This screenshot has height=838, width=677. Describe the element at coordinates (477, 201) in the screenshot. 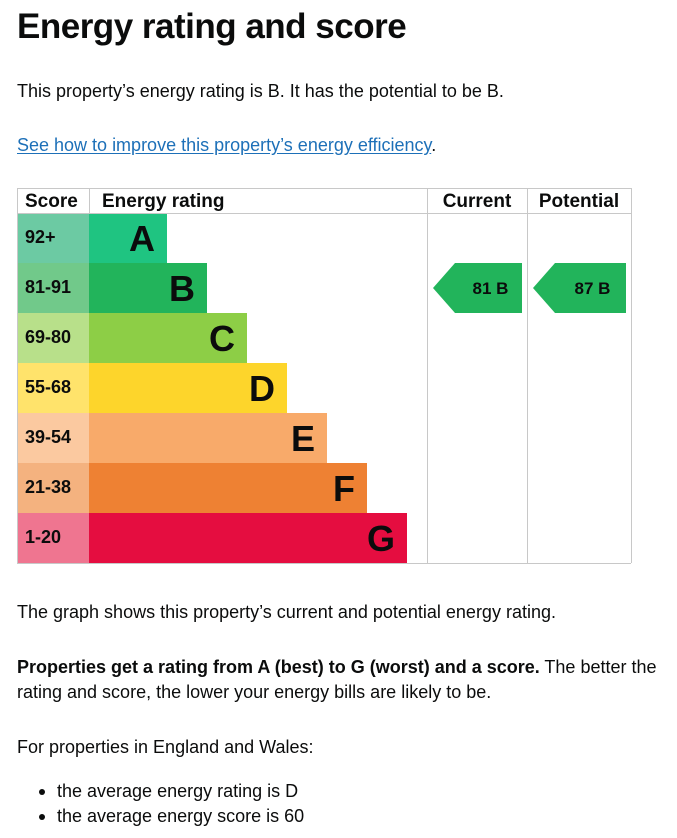

I see `header-current: Current` at that location.